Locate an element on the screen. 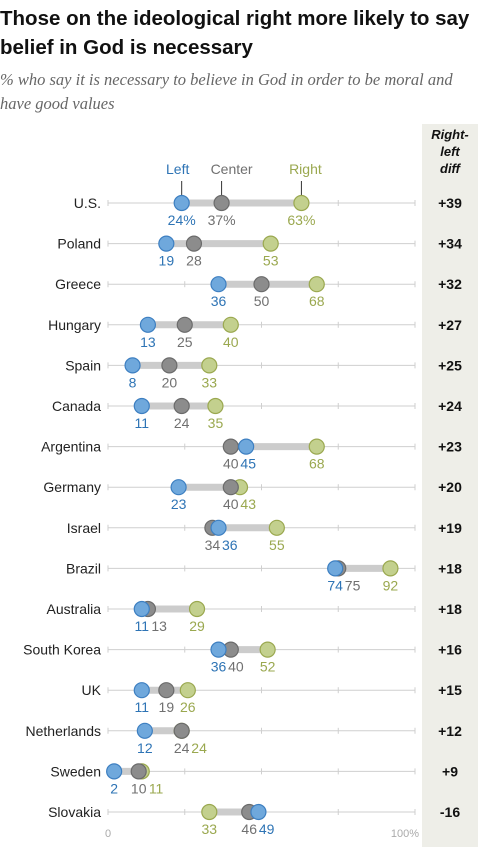  value-label-left: 2 is located at coordinates (114, 788).